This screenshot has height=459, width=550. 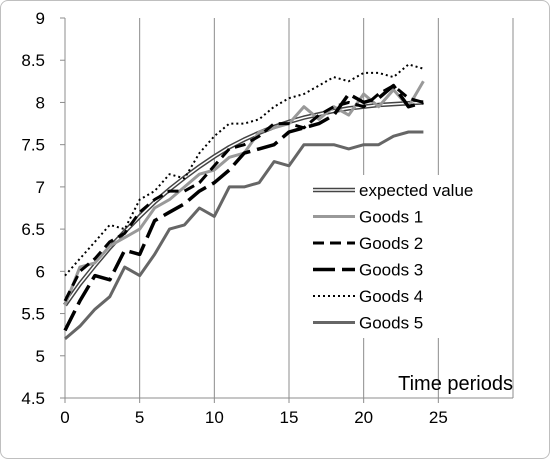 I want to click on y-tick-label: 9, so click(x=40, y=18).